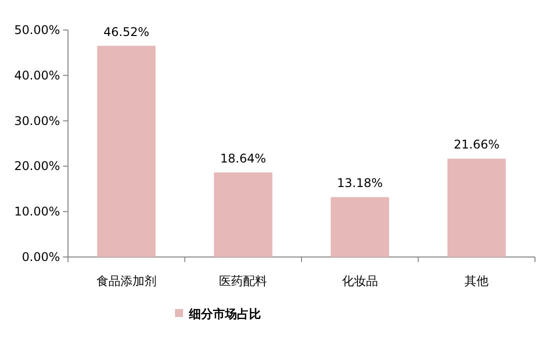 The height and width of the screenshot is (349, 548). Describe the element at coordinates (476, 281) in the screenshot. I see `x-tick-label: 其他` at that location.